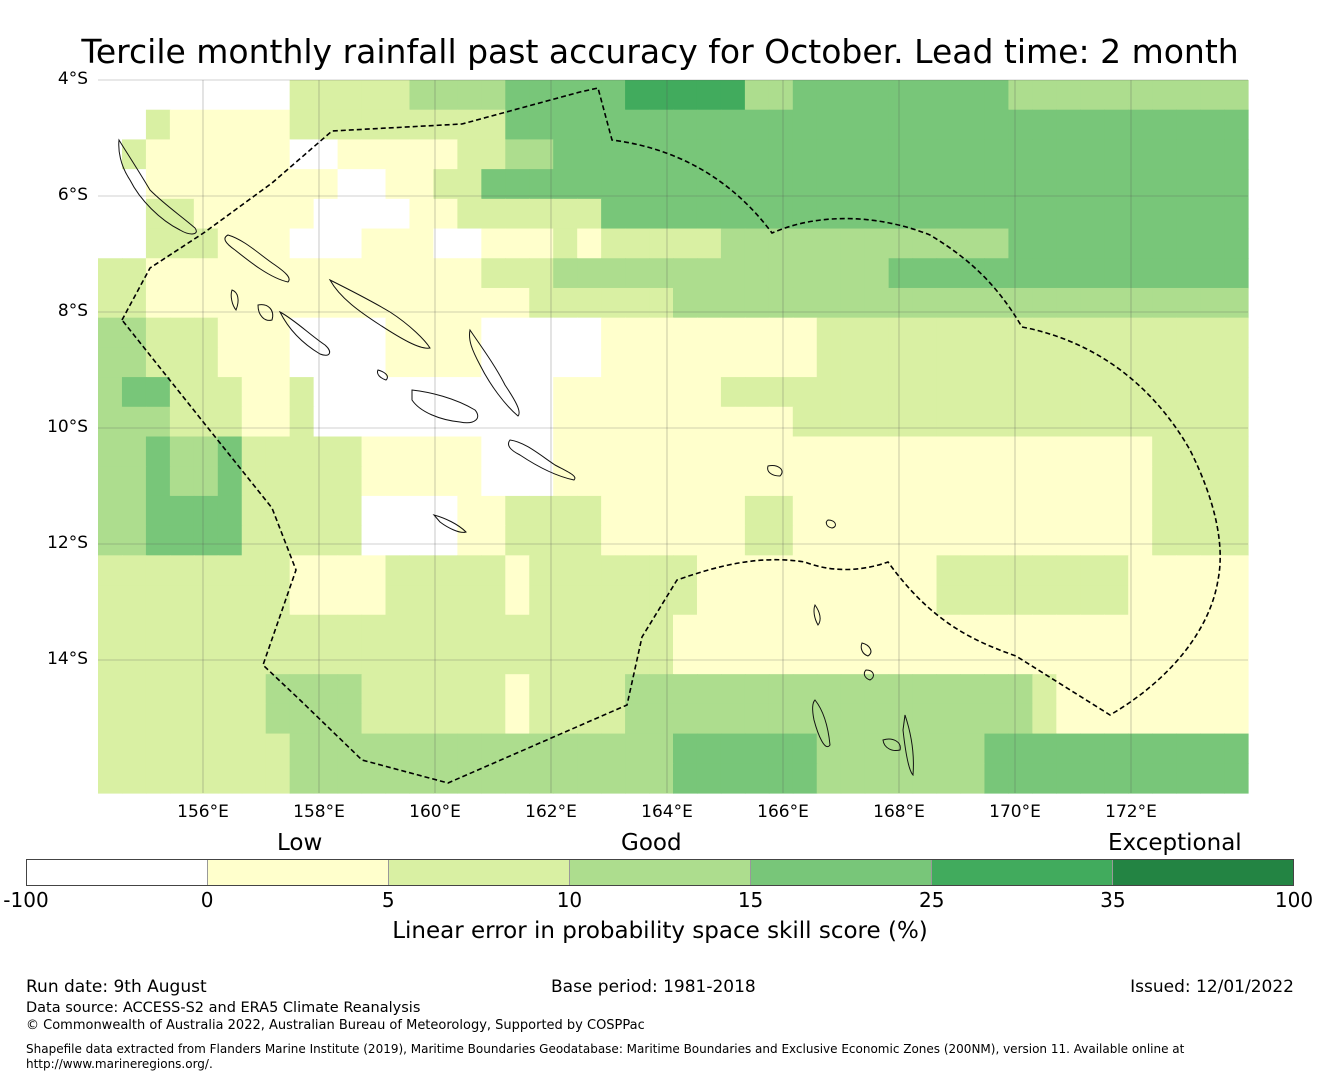  I want to click on lat-label: 8°S, so click(72, 311).